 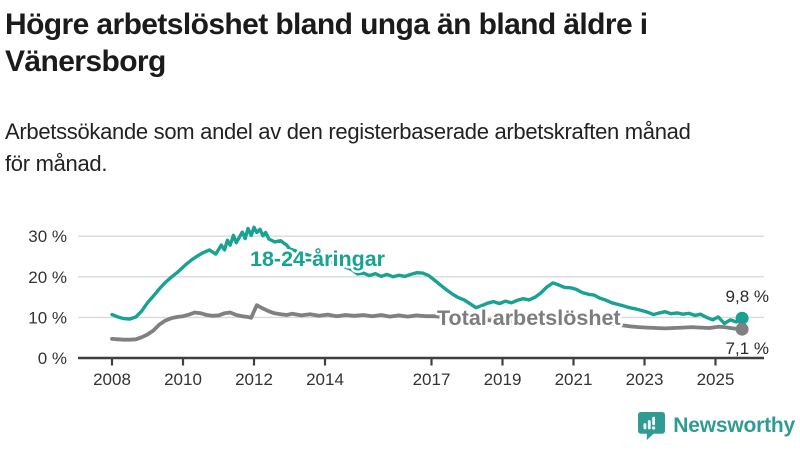 I want to click on chart-title-line-2: Vänersborg, so click(x=85, y=61).